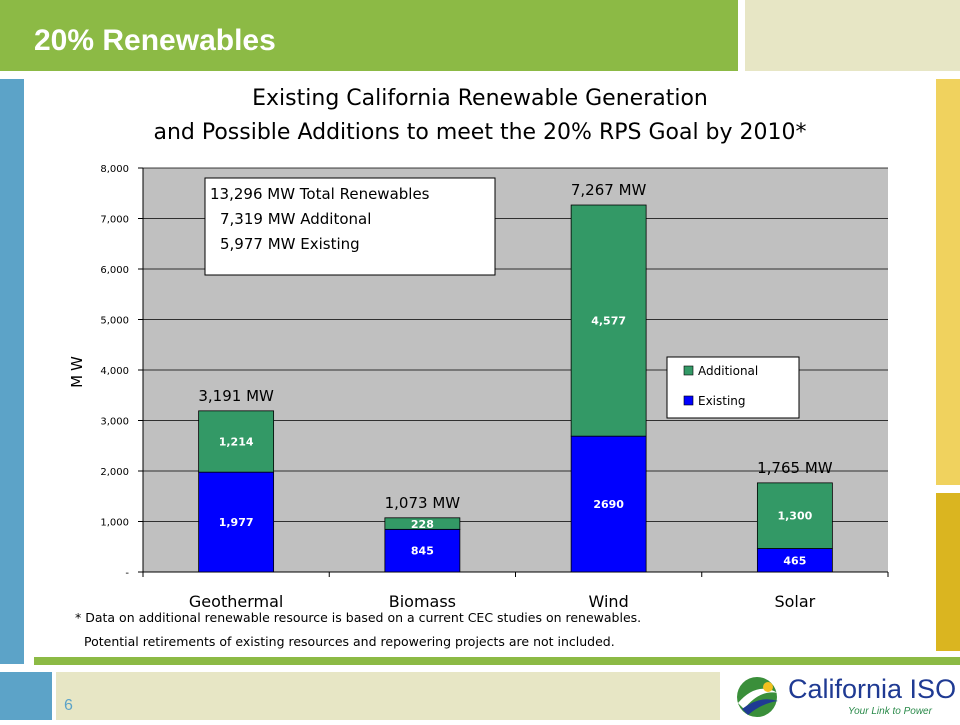  What do you see at coordinates (609, 601) in the screenshot?
I see `category-label: Wind` at bounding box center [609, 601].